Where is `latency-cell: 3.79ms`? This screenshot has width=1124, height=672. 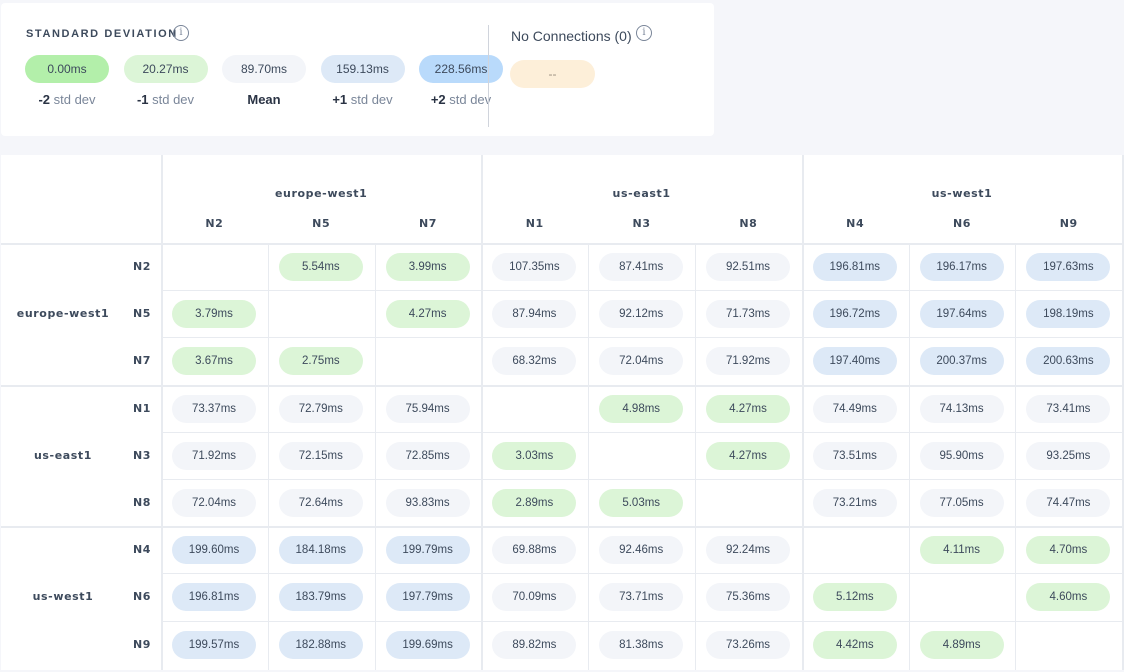
latency-cell: 3.79ms is located at coordinates (214, 314).